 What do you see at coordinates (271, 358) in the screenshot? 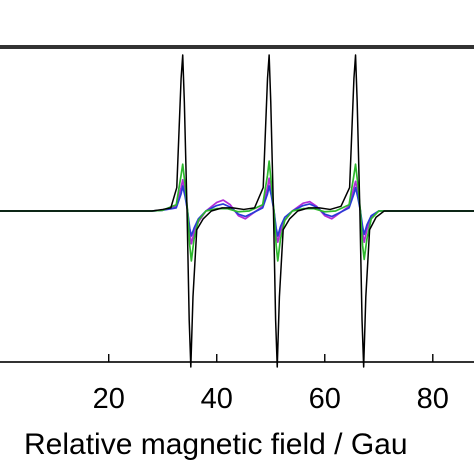
I see `x-axis-ticks` at bounding box center [271, 358].